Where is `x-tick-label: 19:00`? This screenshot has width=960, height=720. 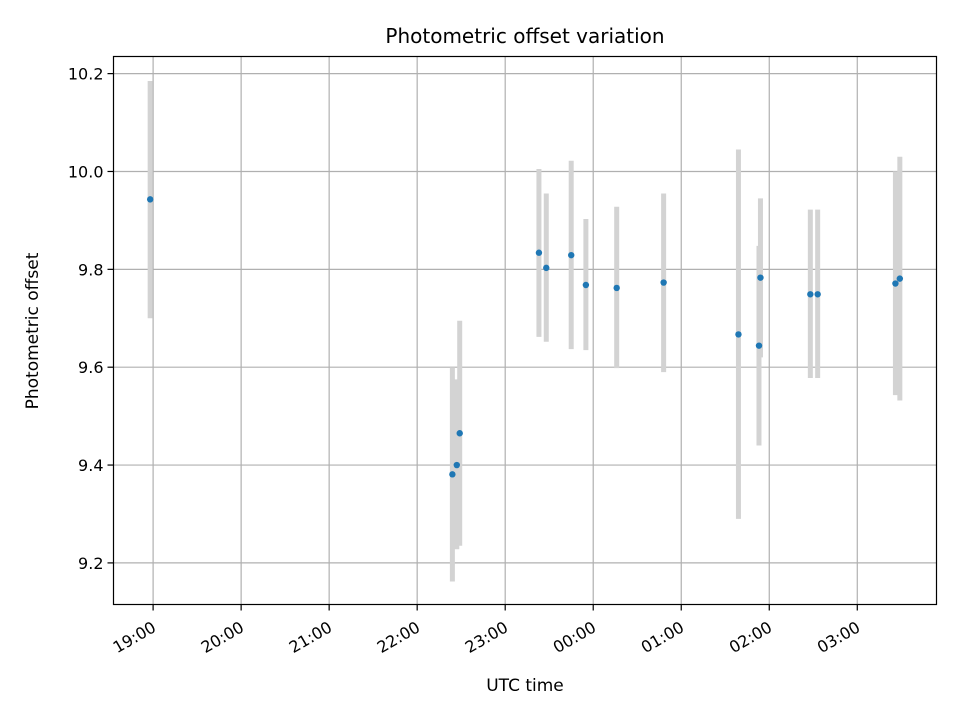
x-tick-label: 19:00 is located at coordinates (134, 638).